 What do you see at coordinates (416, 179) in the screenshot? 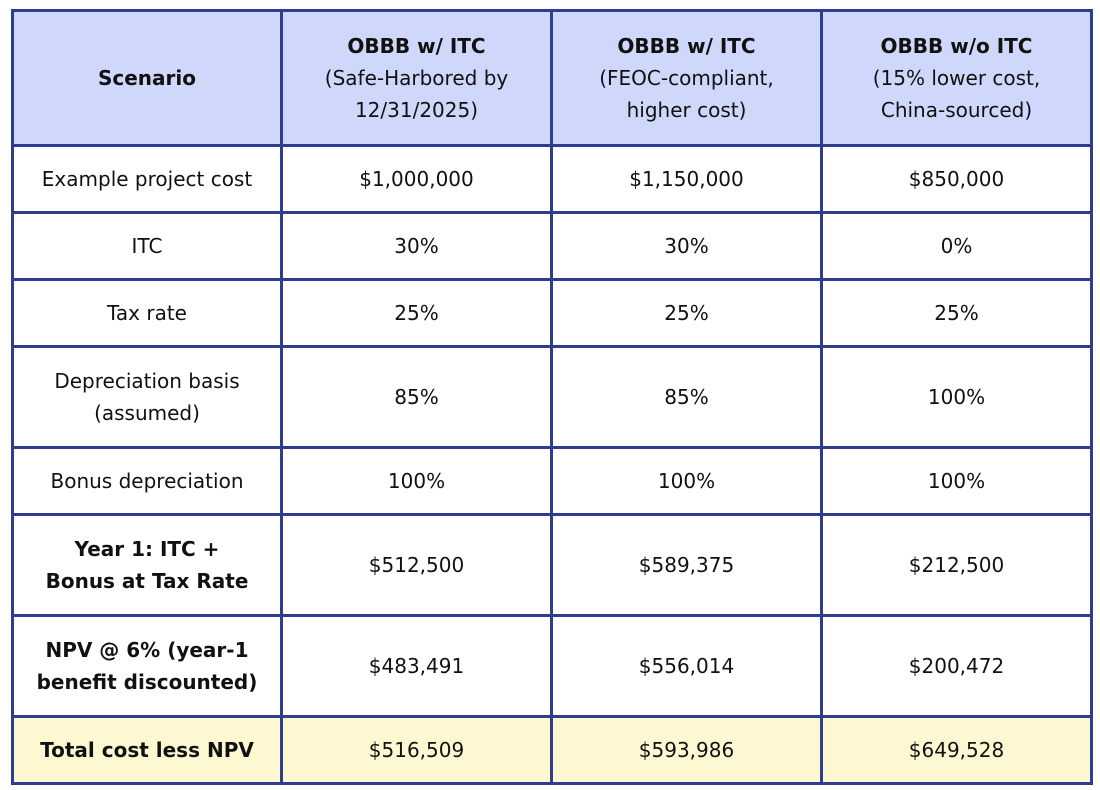
I see `table-cell: $1,000,000` at bounding box center [416, 179].